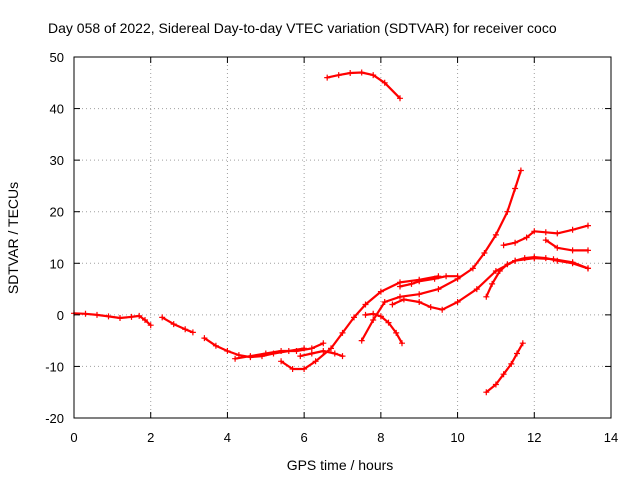 Image resolution: width=640 pixels, height=480 pixels. What do you see at coordinates (54, 366) in the screenshot?
I see `y-tick-label: -10` at bounding box center [54, 366].